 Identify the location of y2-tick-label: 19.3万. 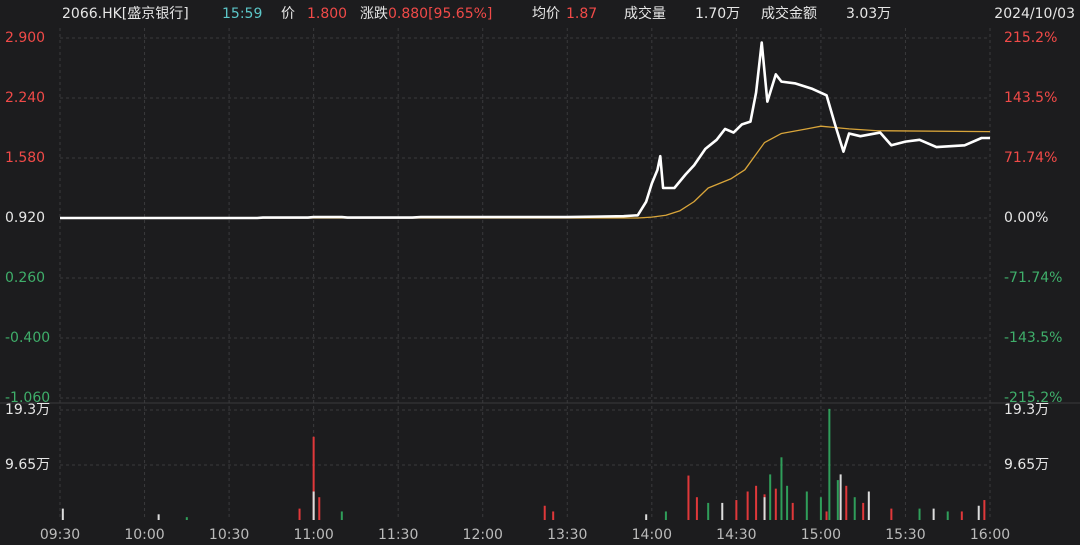
(1026, 410).